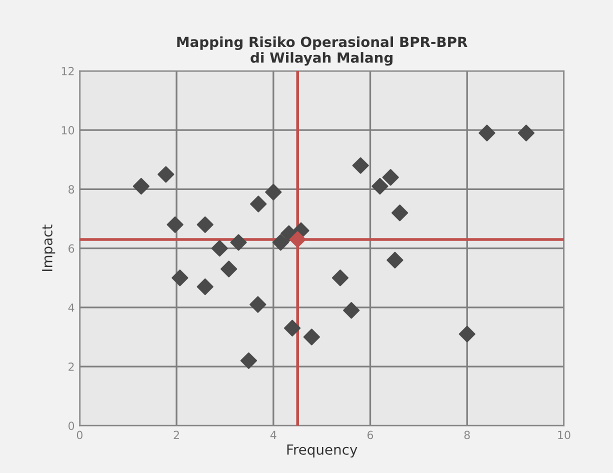 This screenshot has height=473, width=613. I want to click on y-axis-title: Impact, so click(49, 247).